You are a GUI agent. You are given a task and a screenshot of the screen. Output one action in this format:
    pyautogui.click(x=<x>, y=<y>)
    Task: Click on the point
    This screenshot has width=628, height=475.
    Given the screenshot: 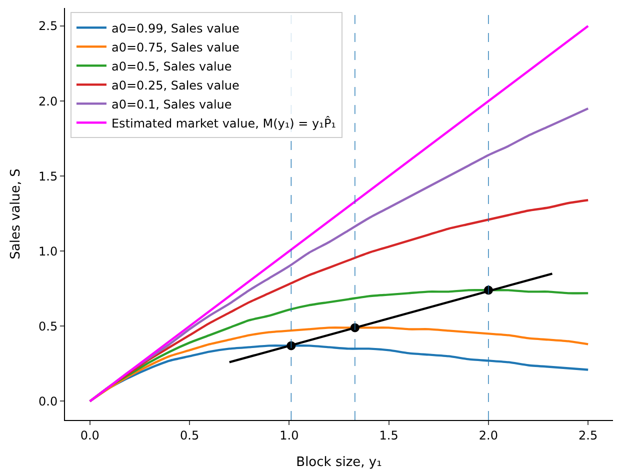 What is the action you would take?
    pyautogui.click(x=291, y=345)
    